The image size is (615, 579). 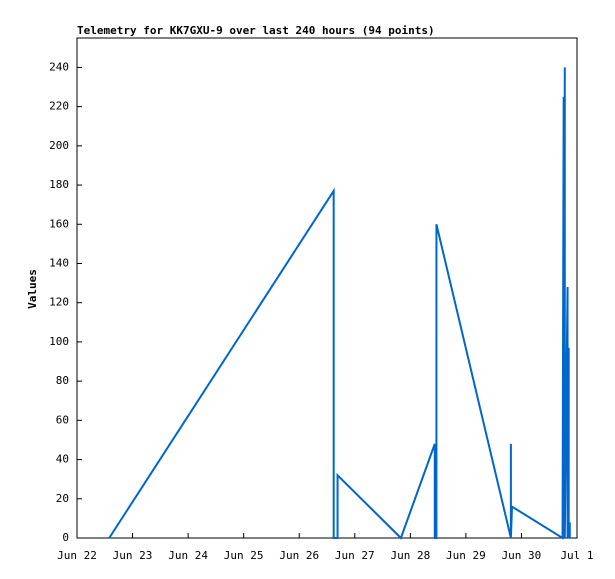 I want to click on y-tick-label: 0, so click(x=65, y=537).